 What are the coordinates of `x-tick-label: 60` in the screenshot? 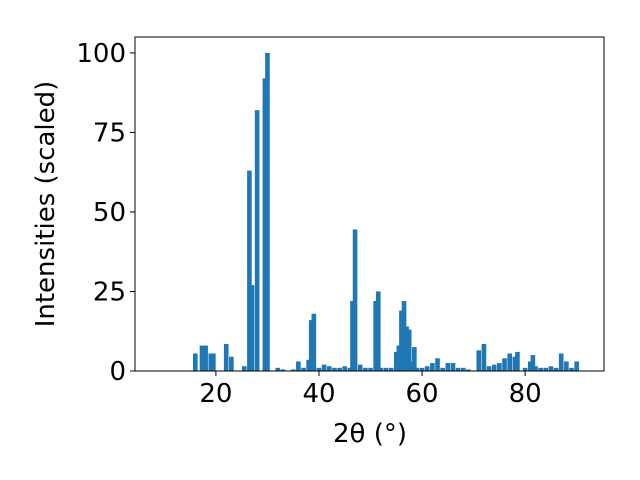 It's located at (422, 394).